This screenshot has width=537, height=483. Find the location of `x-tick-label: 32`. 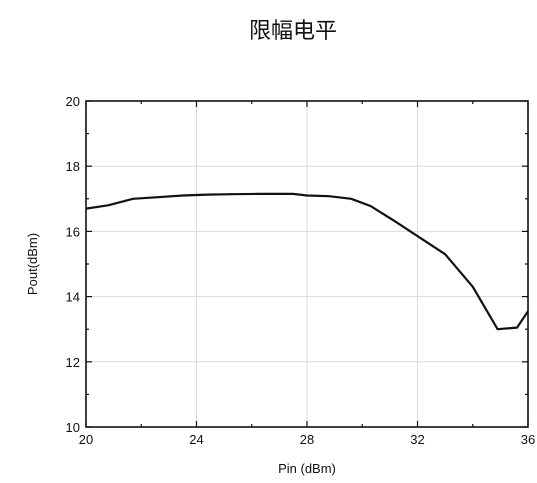

x-tick-label: 32 is located at coordinates (417, 439).